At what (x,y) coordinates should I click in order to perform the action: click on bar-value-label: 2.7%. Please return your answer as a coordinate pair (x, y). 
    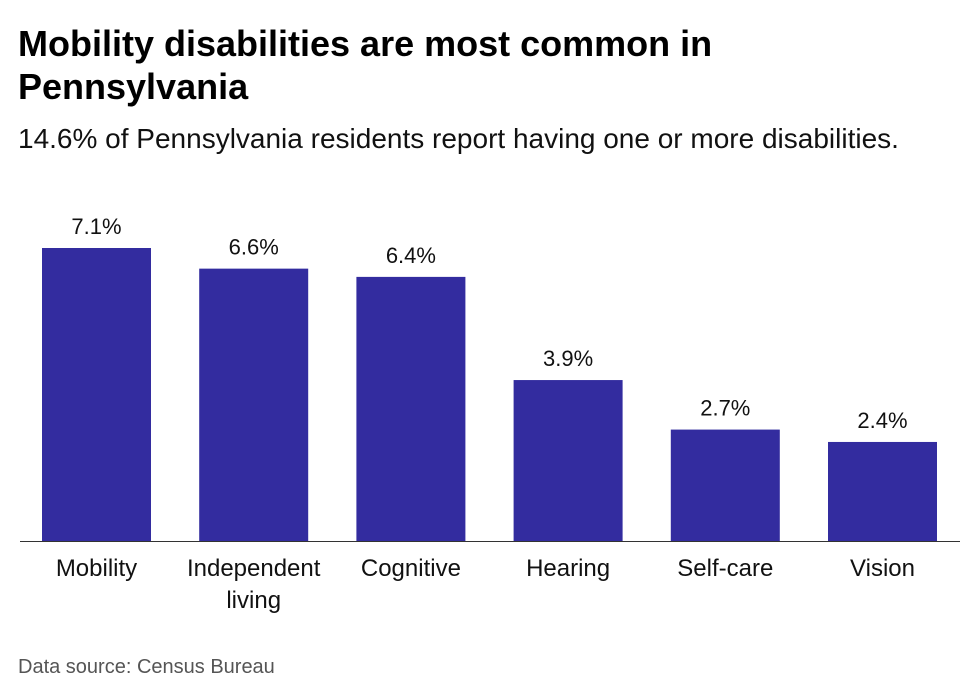
    Looking at the image, I should click on (725, 408).